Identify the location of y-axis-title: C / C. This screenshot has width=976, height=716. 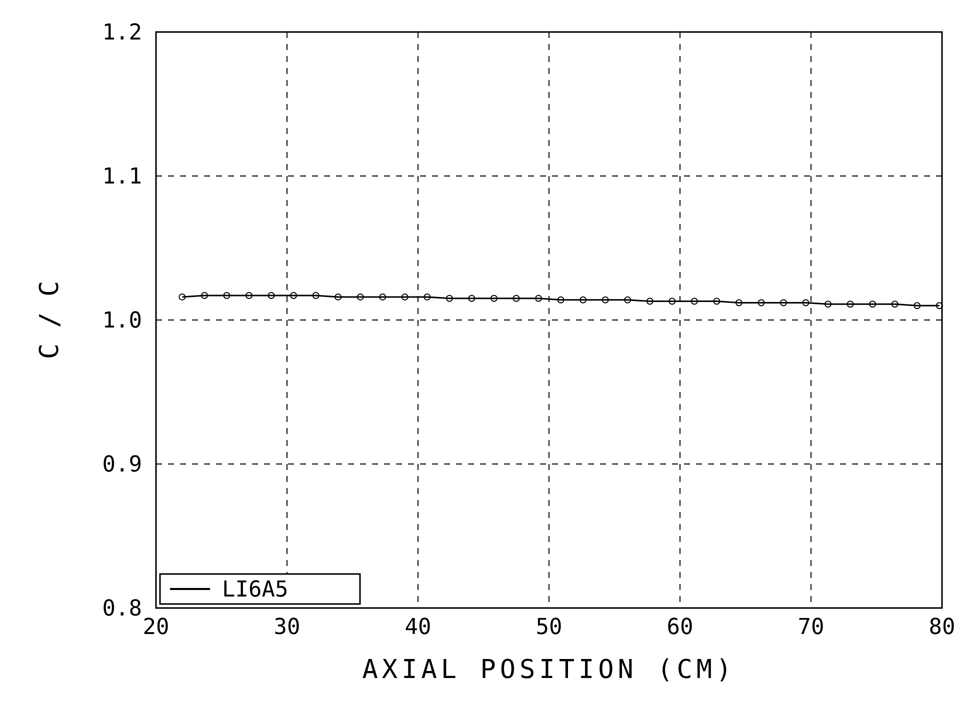
(50, 320).